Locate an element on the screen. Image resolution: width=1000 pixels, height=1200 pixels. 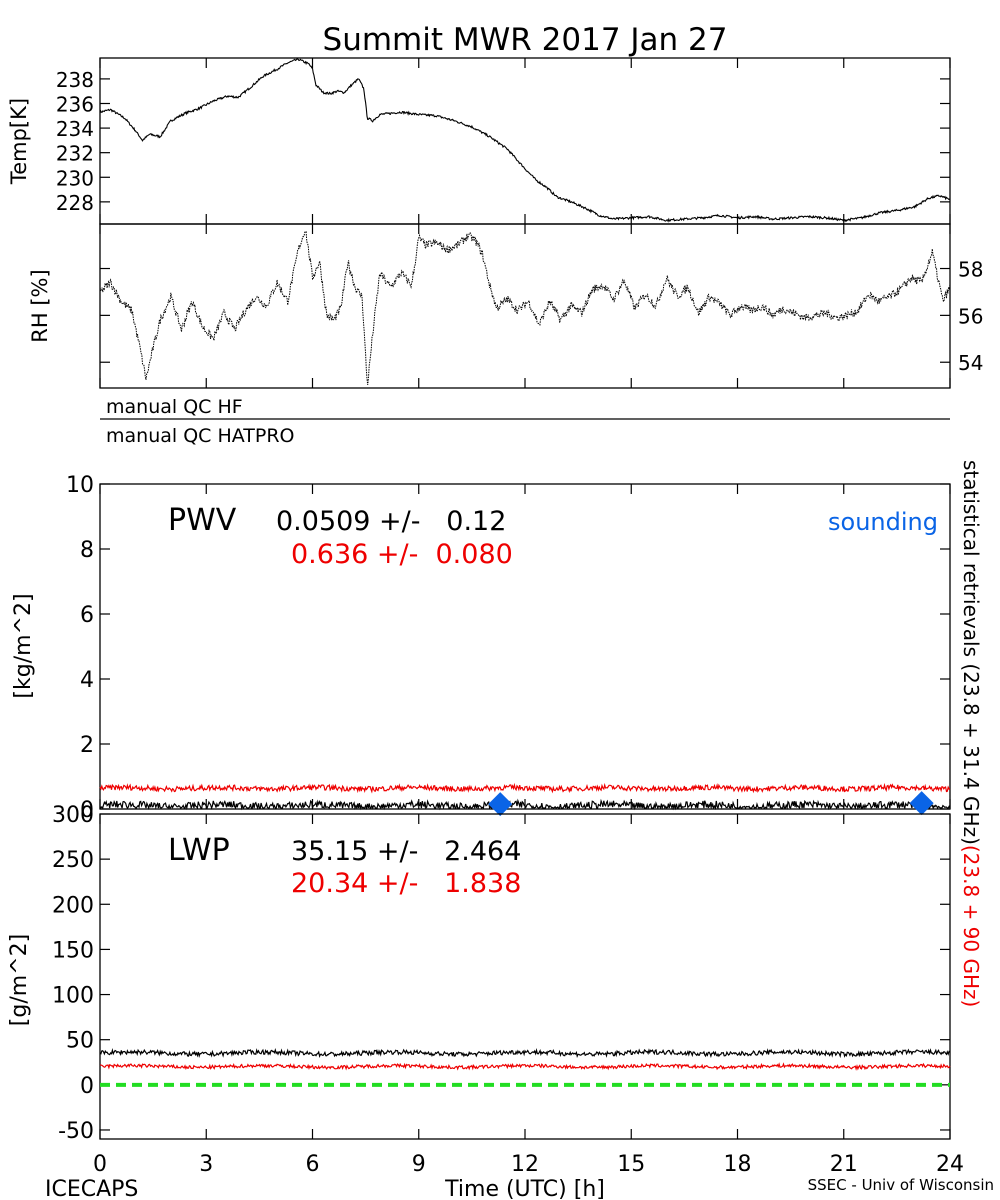
pwv-red-stat: 0.636 +/- 0.080 is located at coordinates (402, 554).